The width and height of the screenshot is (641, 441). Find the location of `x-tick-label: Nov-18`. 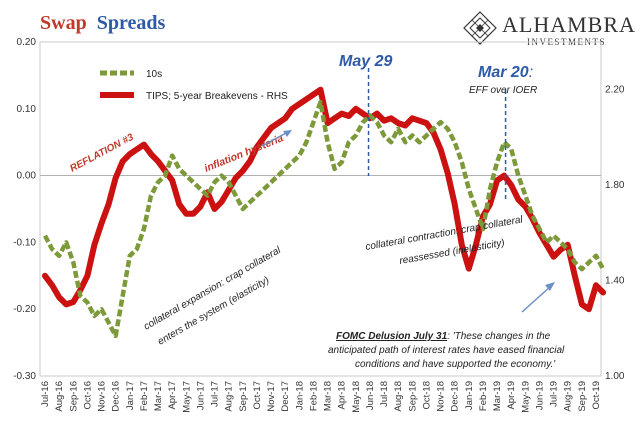

x-tick-label: Nov-18 is located at coordinates (441, 396).